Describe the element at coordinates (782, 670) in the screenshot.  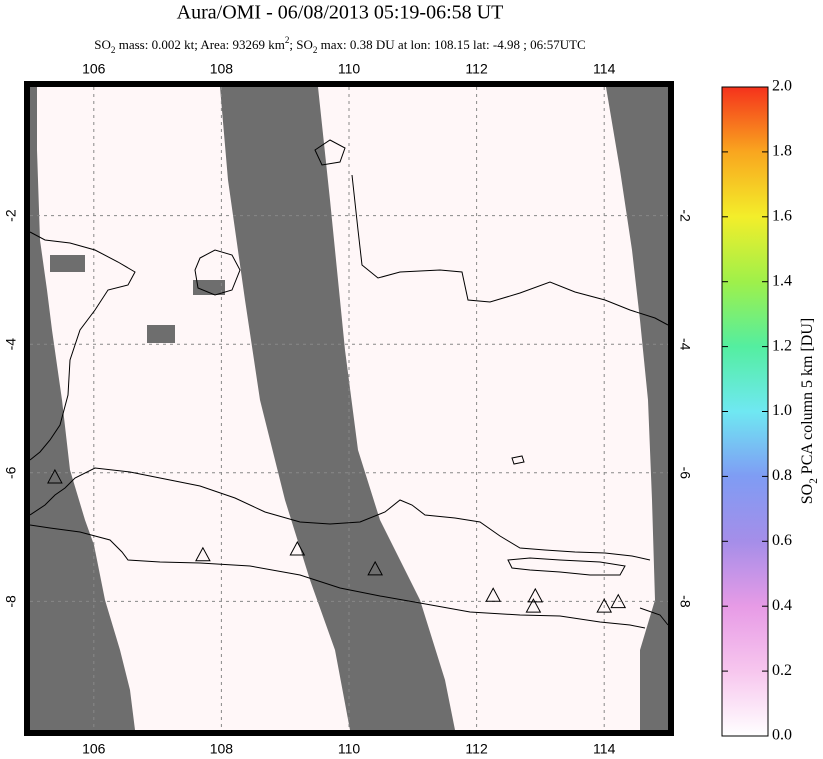
I see `colorbar-tick-label: 0.2` at that location.